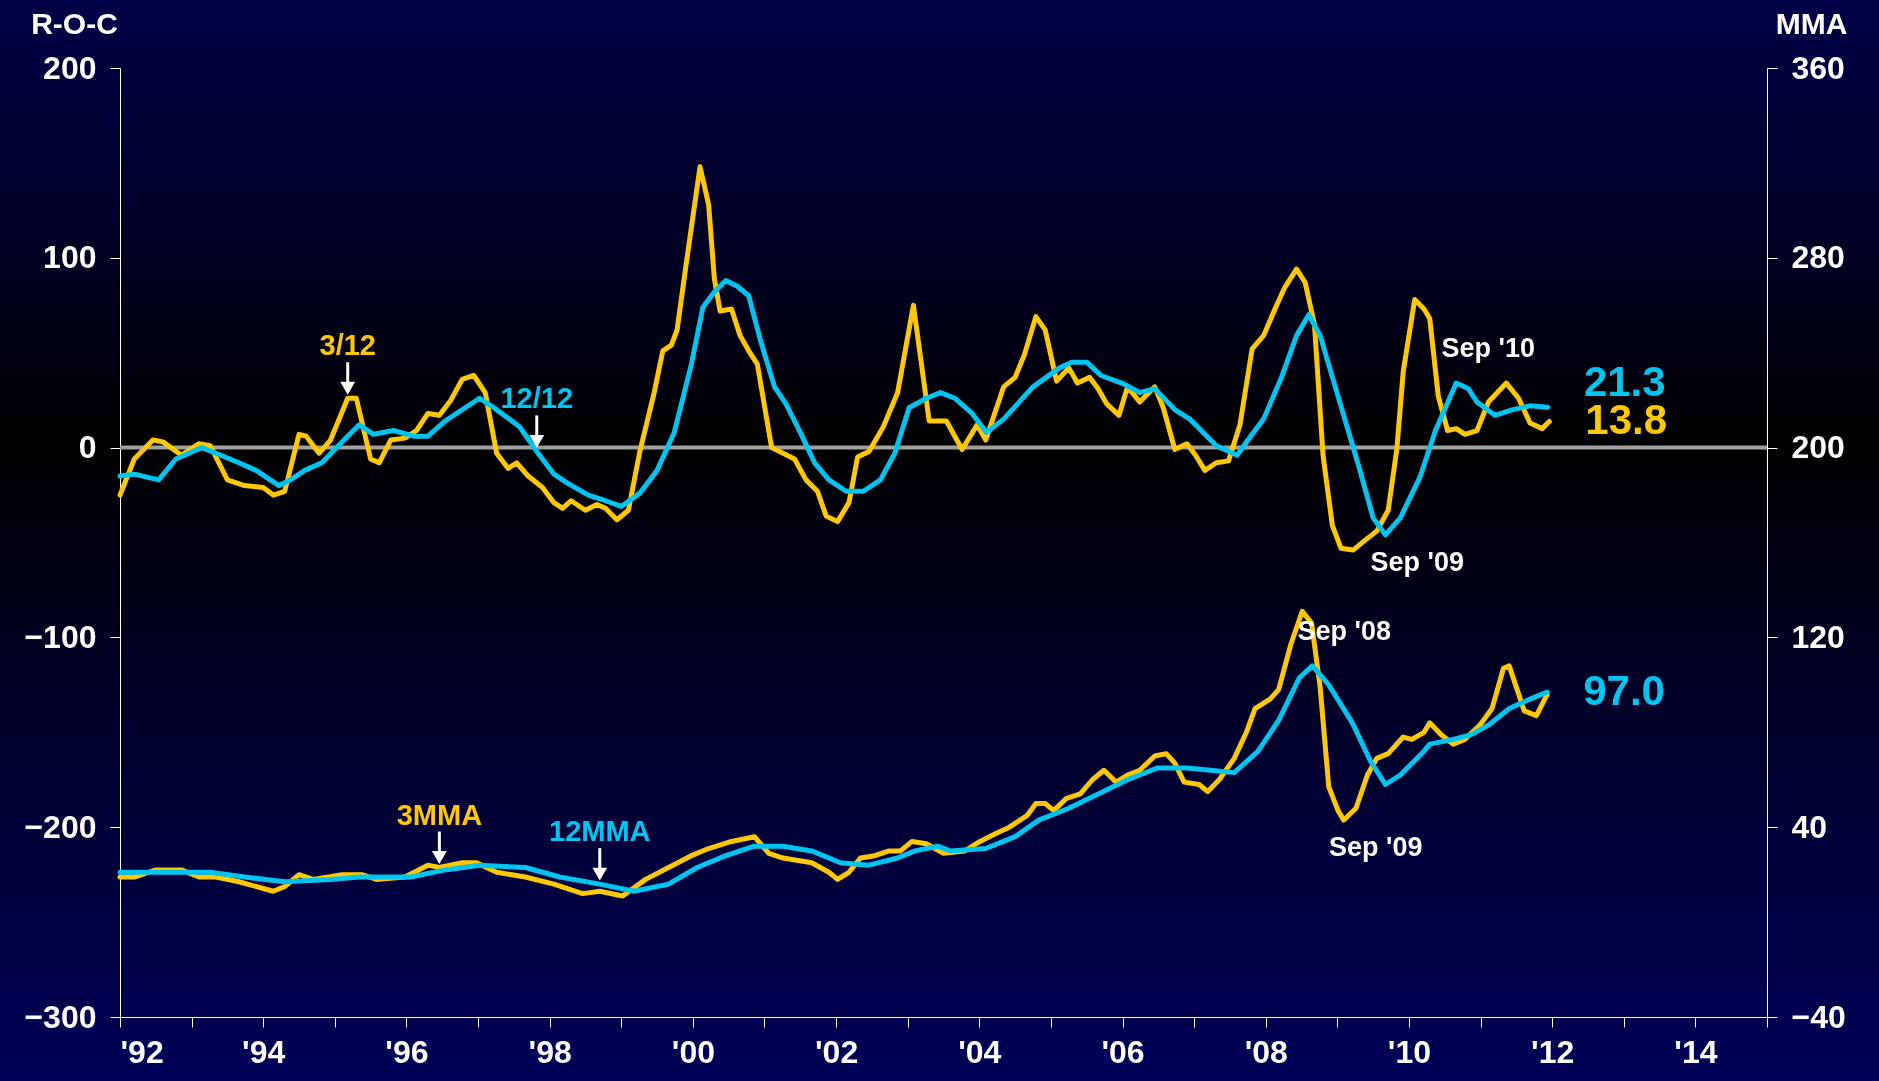 This screenshot has width=1879, height=1081. Describe the element at coordinates (60, 636) in the screenshot. I see `y-tick-label: −100` at that location.